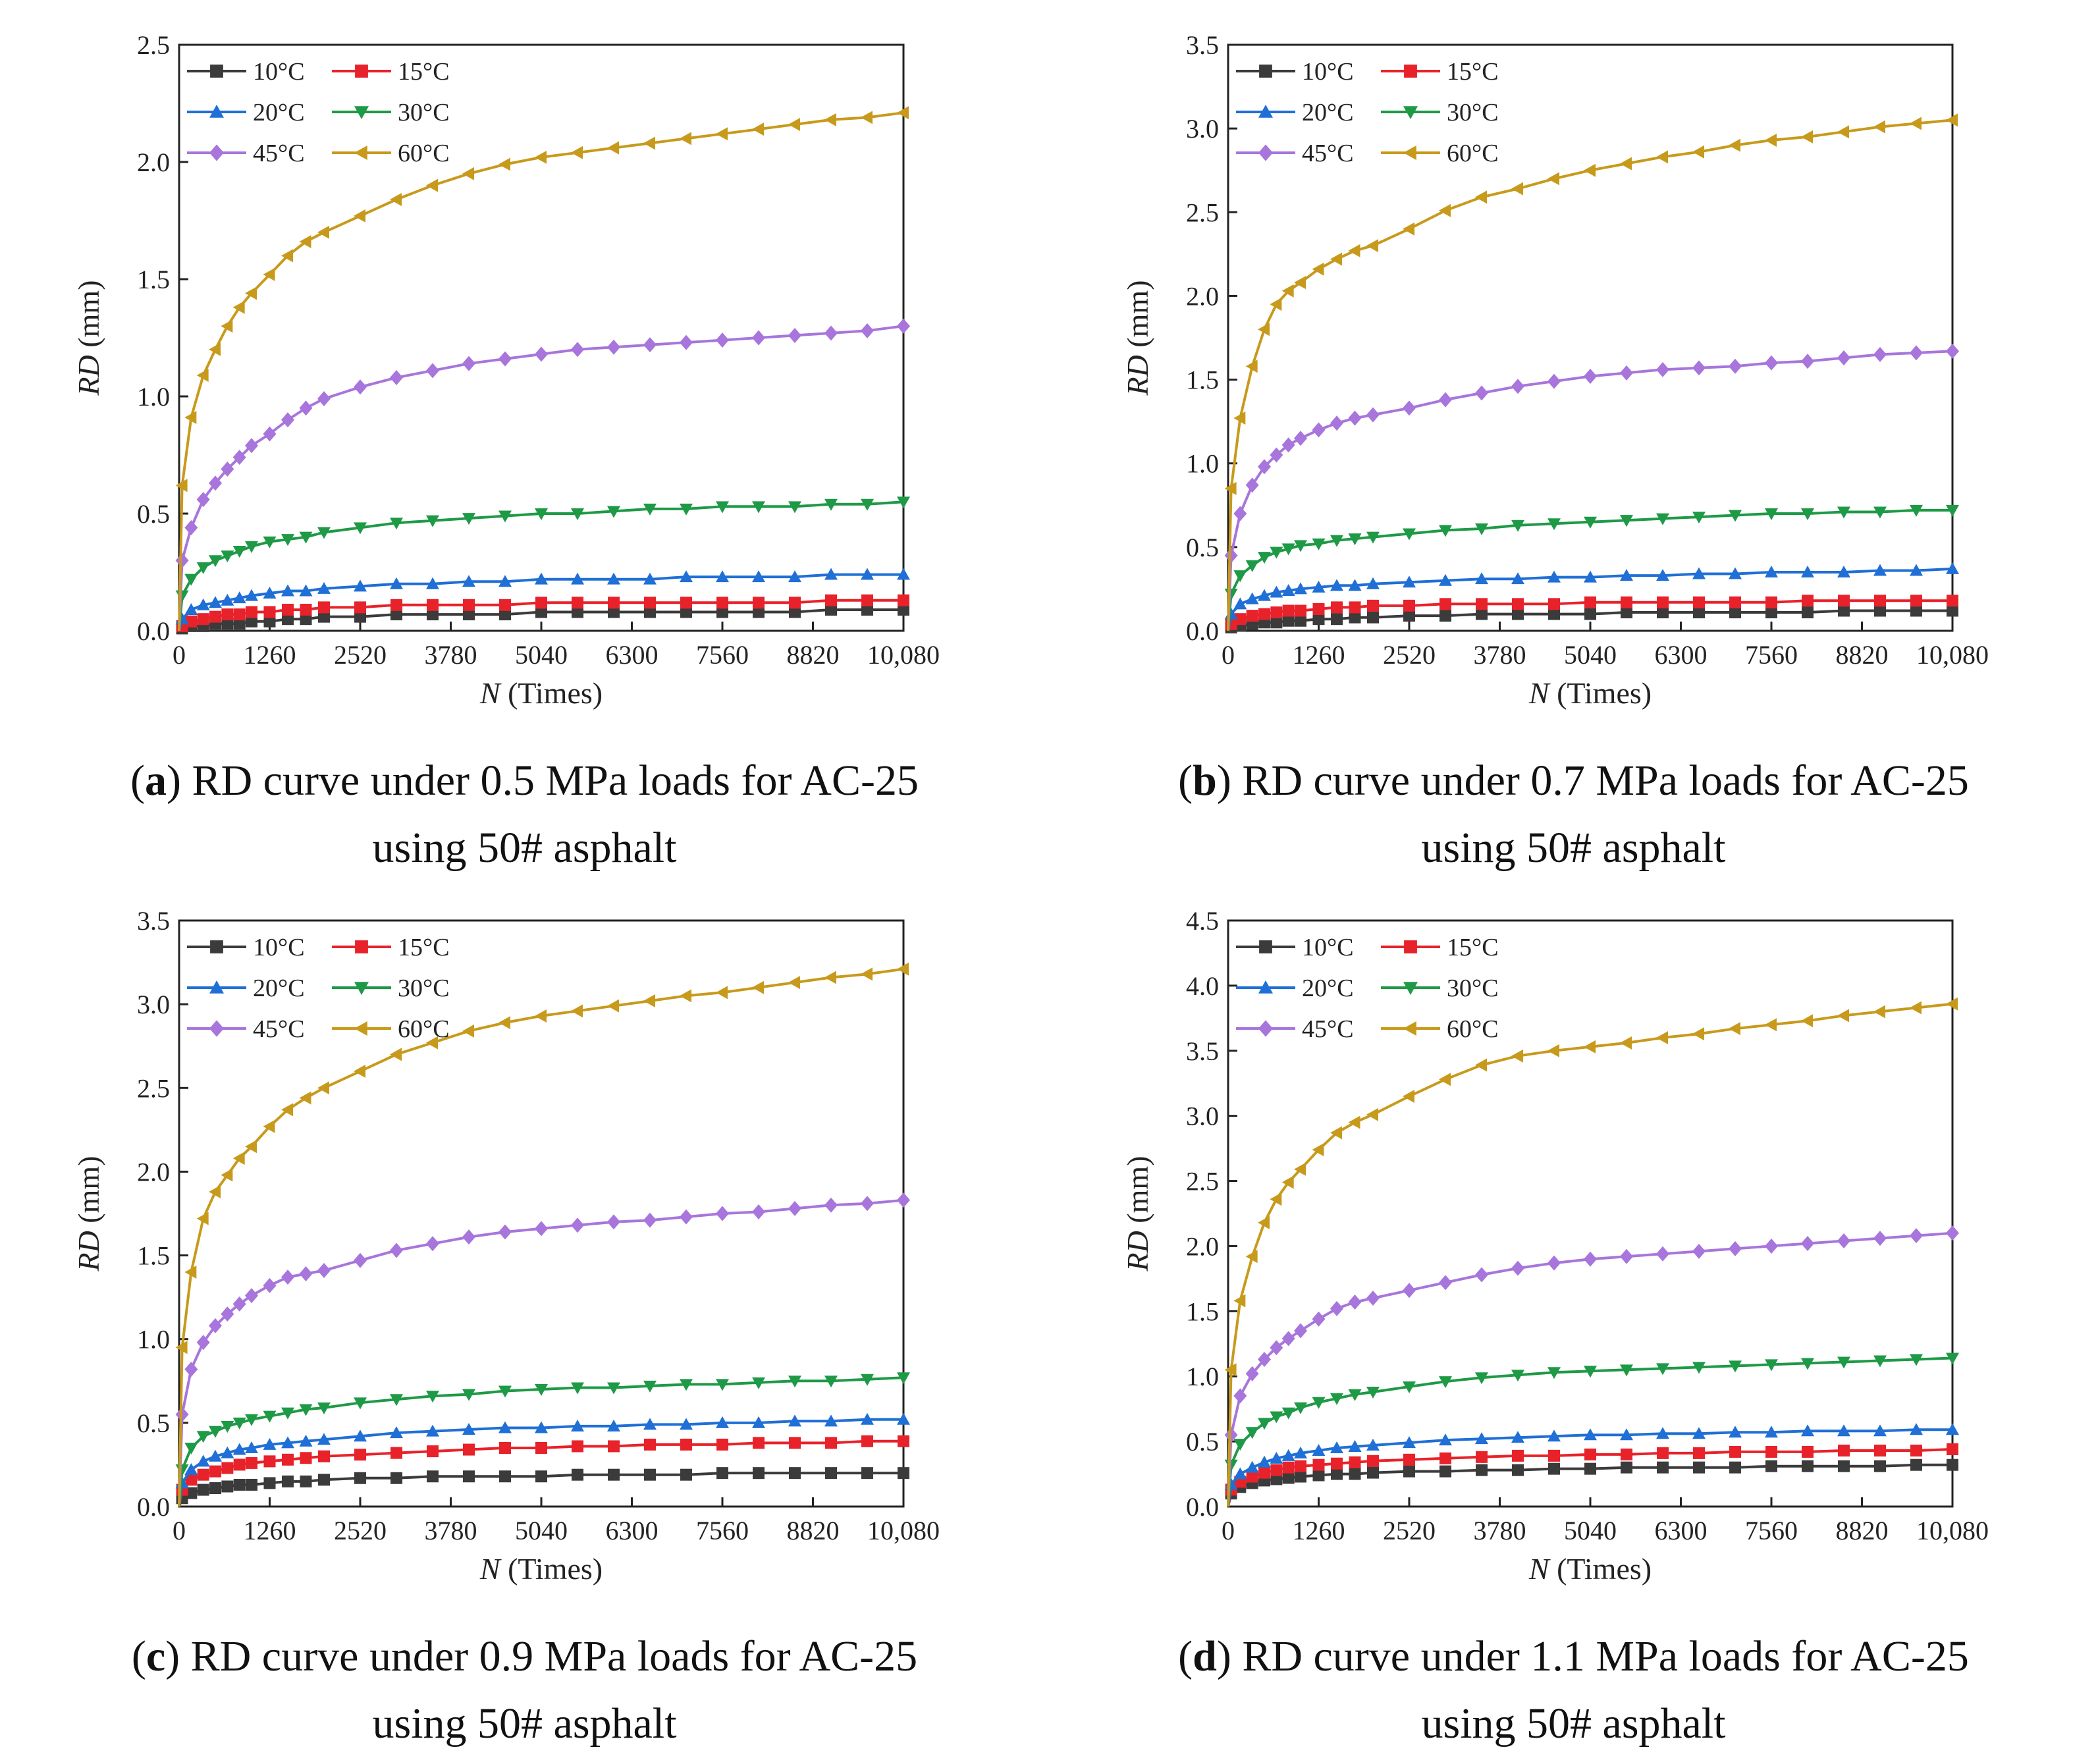 The height and width of the screenshot is (1764, 2098). Describe the element at coordinates (1319, 655) in the screenshot. I see `x-tick-label: 1260` at that location.